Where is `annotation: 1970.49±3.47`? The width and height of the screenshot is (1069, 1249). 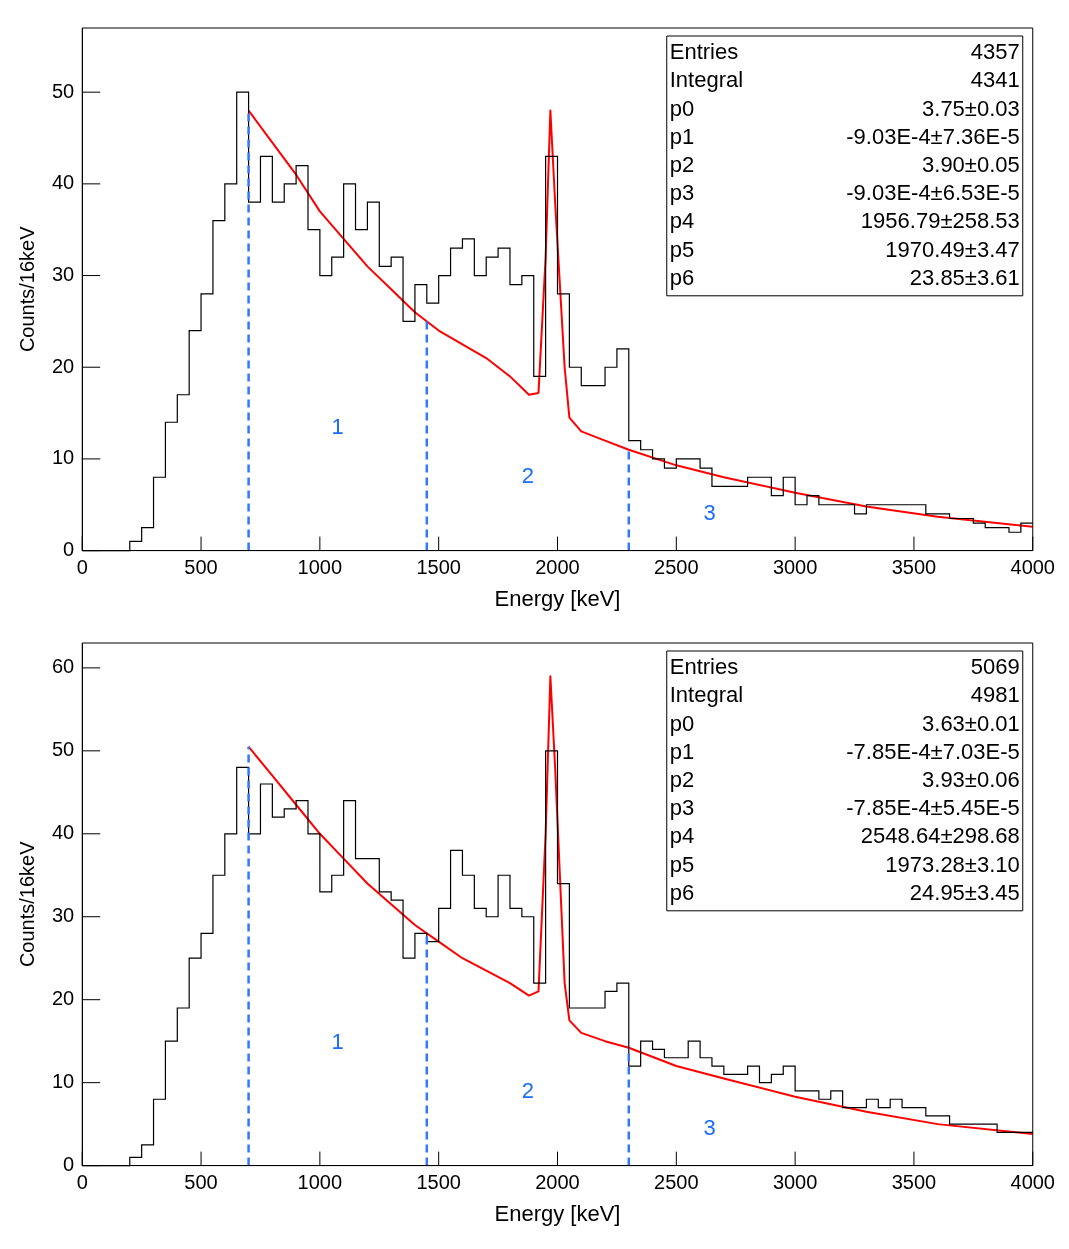
annotation: 1970.49±3.47 is located at coordinates (952, 249).